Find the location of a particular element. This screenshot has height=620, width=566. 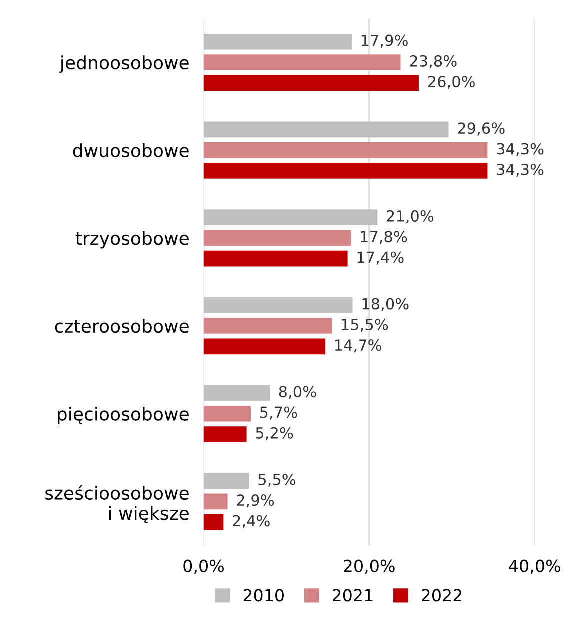

legend-label: 2021 is located at coordinates (352, 595).